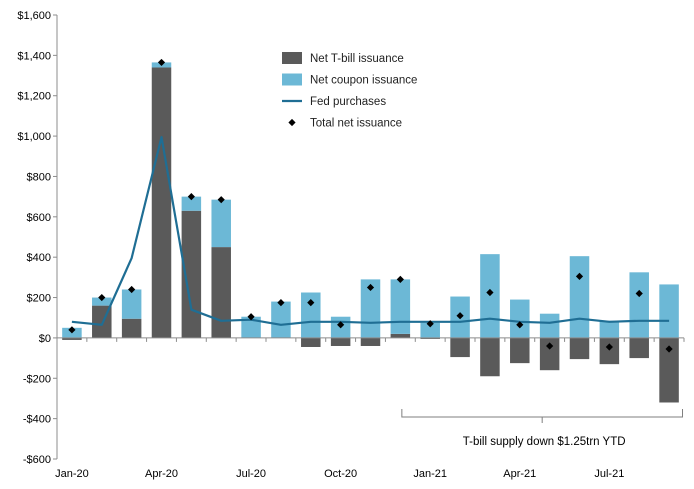  Describe the element at coordinates (39, 299) in the screenshot. I see `y-tick-label: $200` at that location.